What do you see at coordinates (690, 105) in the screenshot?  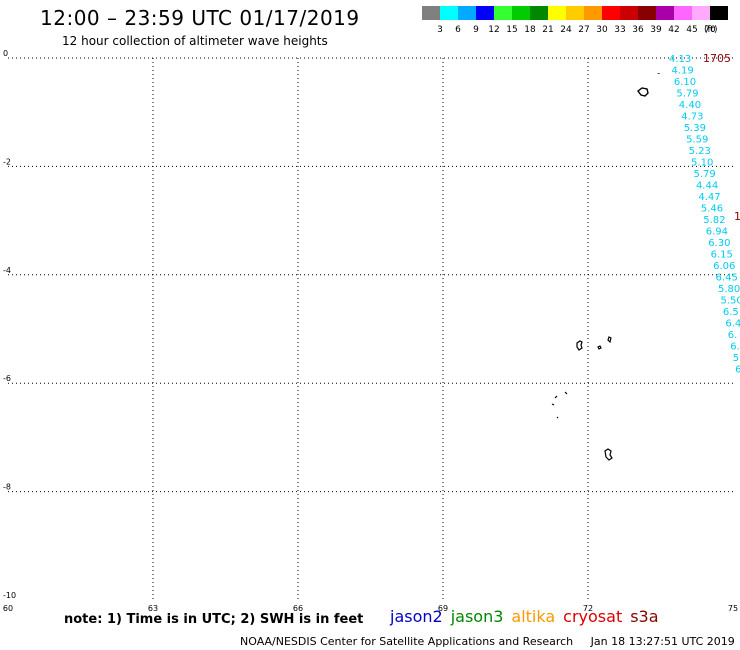 I see `track-wave-height-label: 4.40` at bounding box center [690, 105].